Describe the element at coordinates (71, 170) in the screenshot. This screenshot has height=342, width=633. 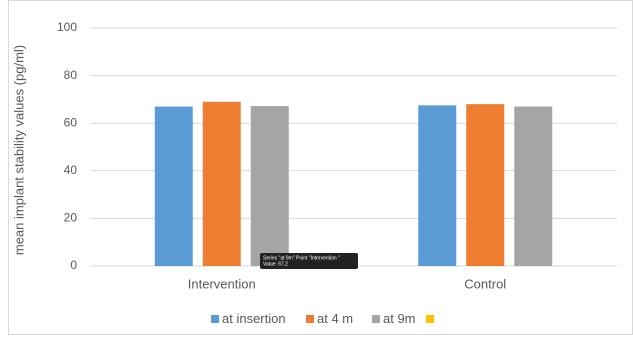
I see `y-tick-label: 40` at that location.